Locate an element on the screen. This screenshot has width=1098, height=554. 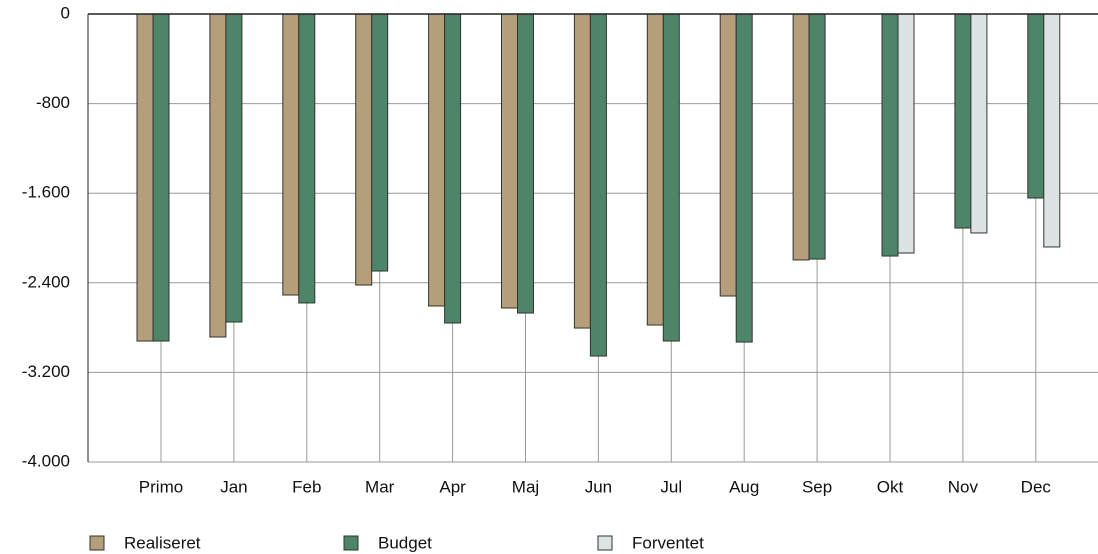
y-tick-label: 0 is located at coordinates (65, 12).